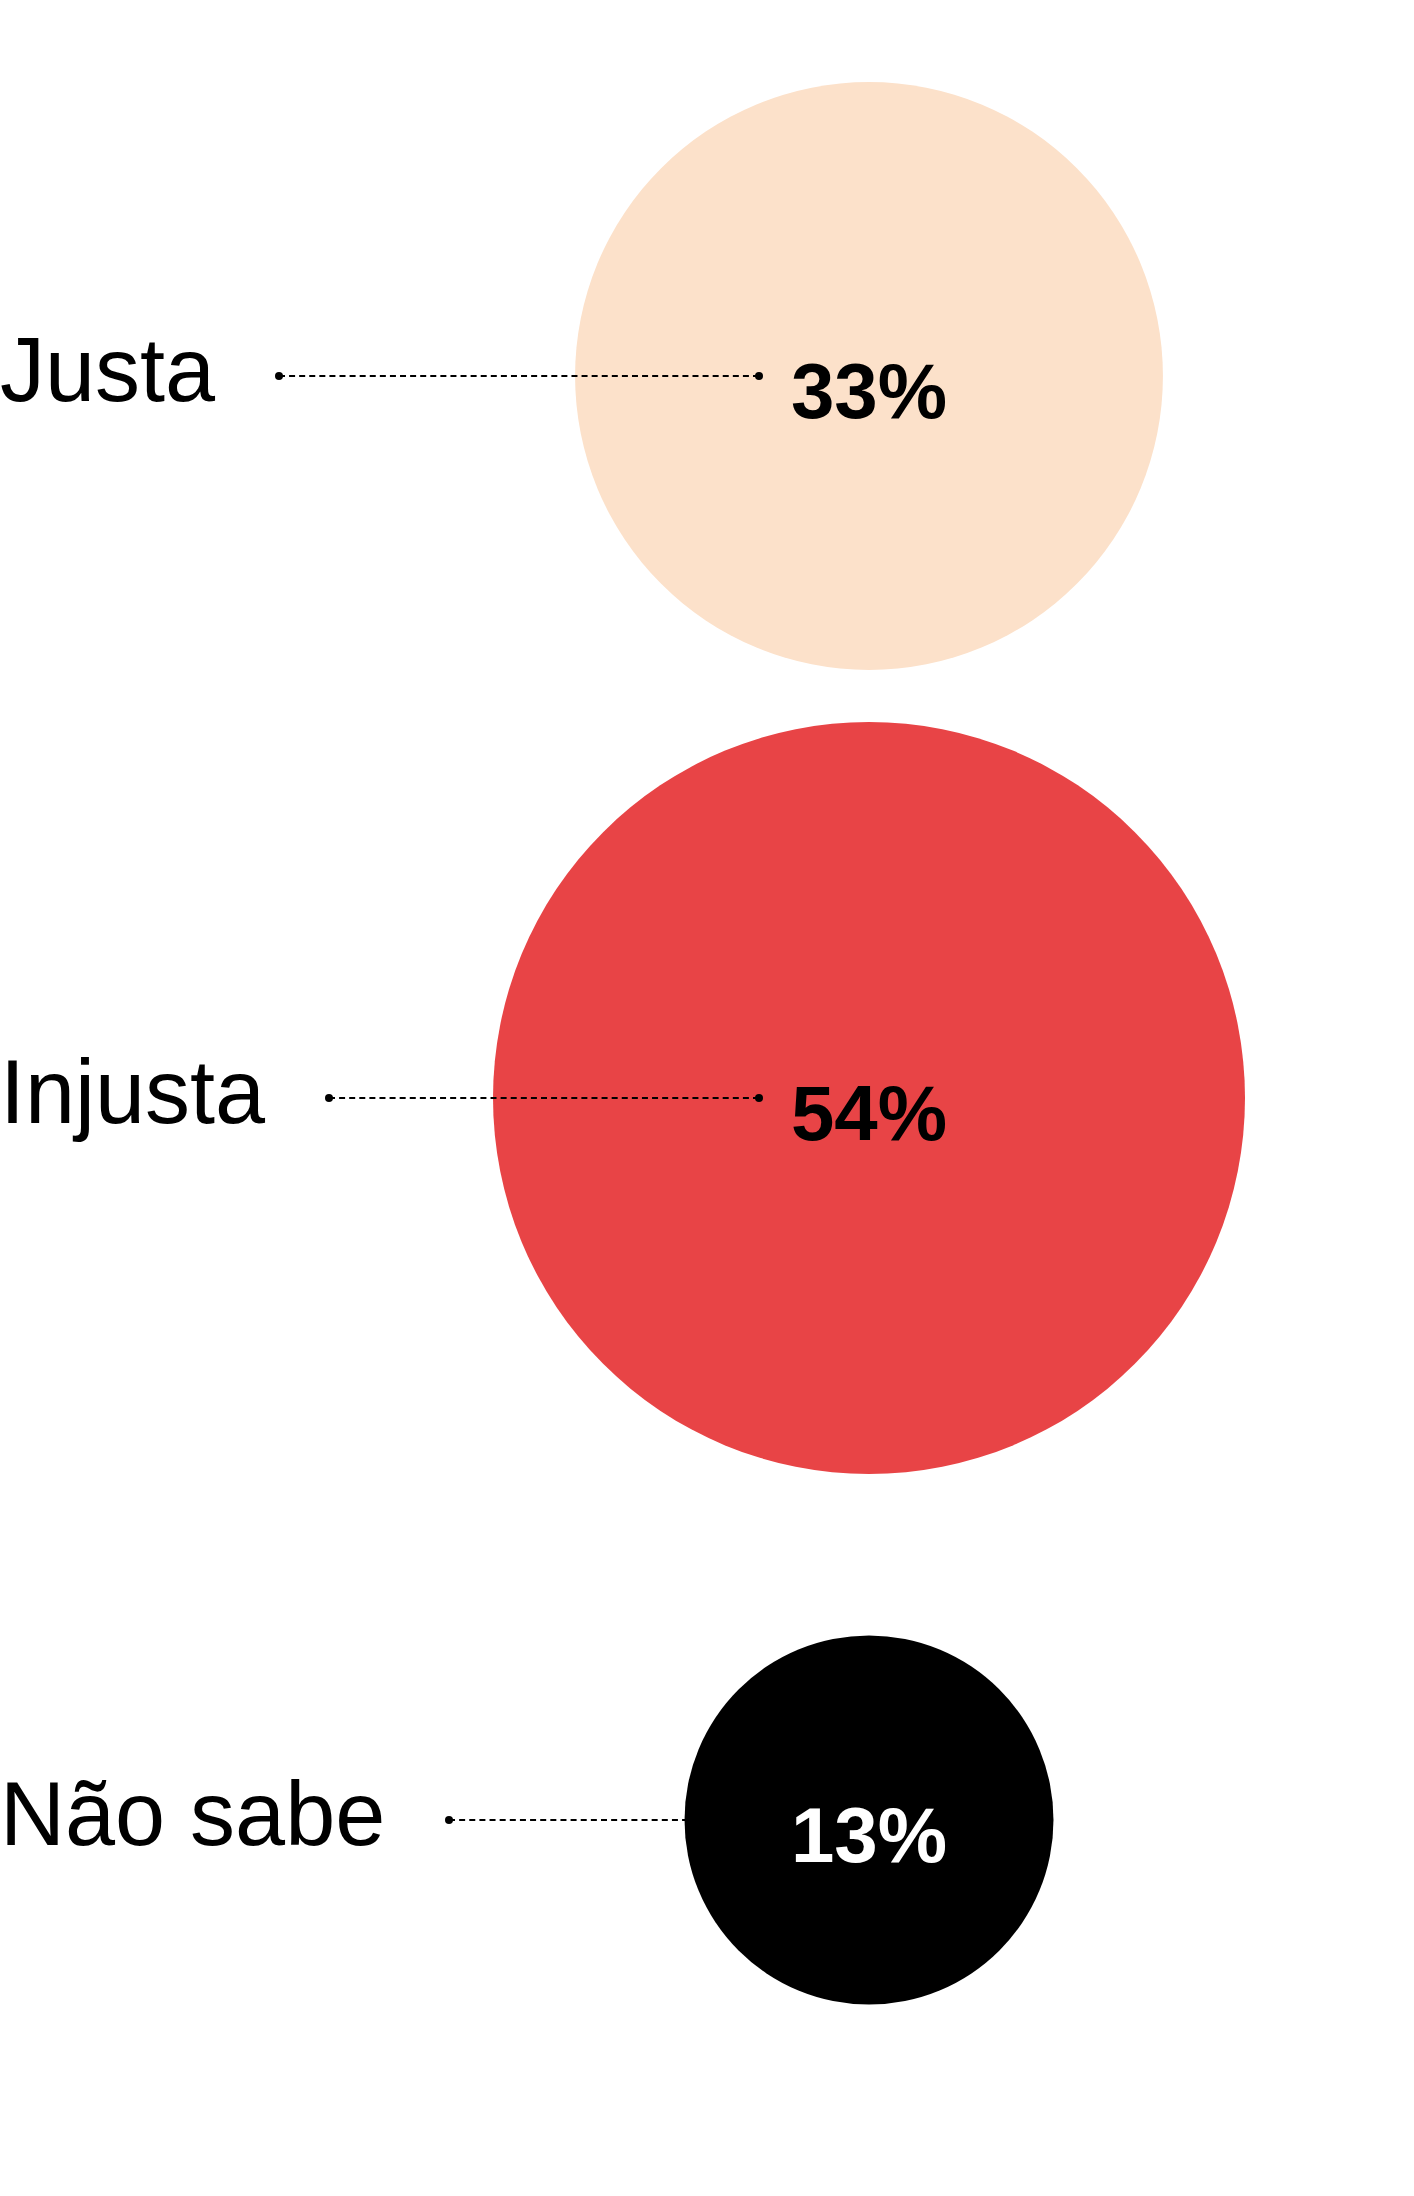 This screenshot has width=1414, height=2196. Describe the element at coordinates (133, 1091) in the screenshot. I see `category-label: Injusta` at that location.